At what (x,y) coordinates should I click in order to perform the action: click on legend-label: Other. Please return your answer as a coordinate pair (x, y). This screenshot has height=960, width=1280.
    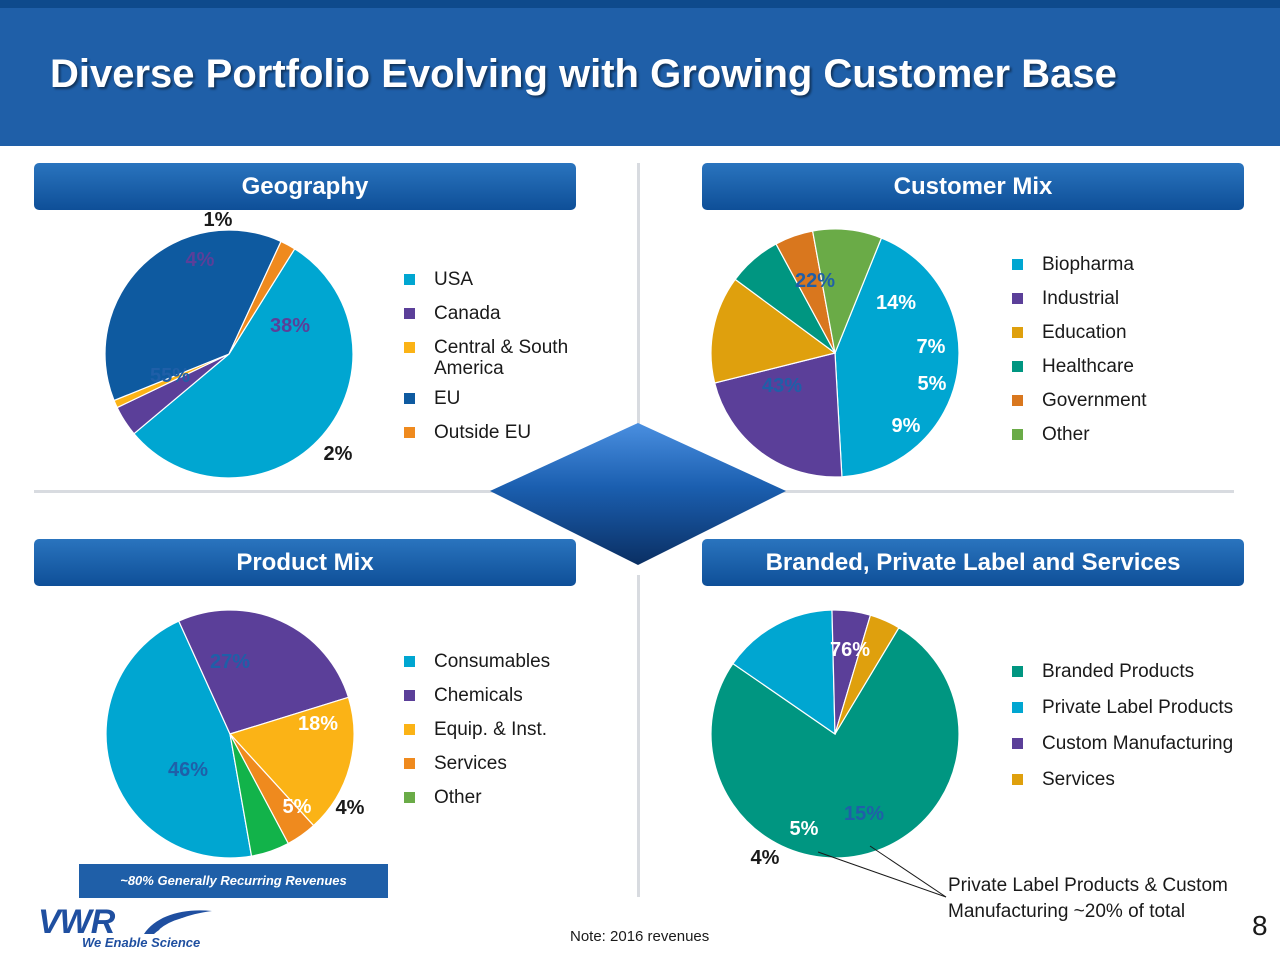
    Looking at the image, I should click on (1066, 434).